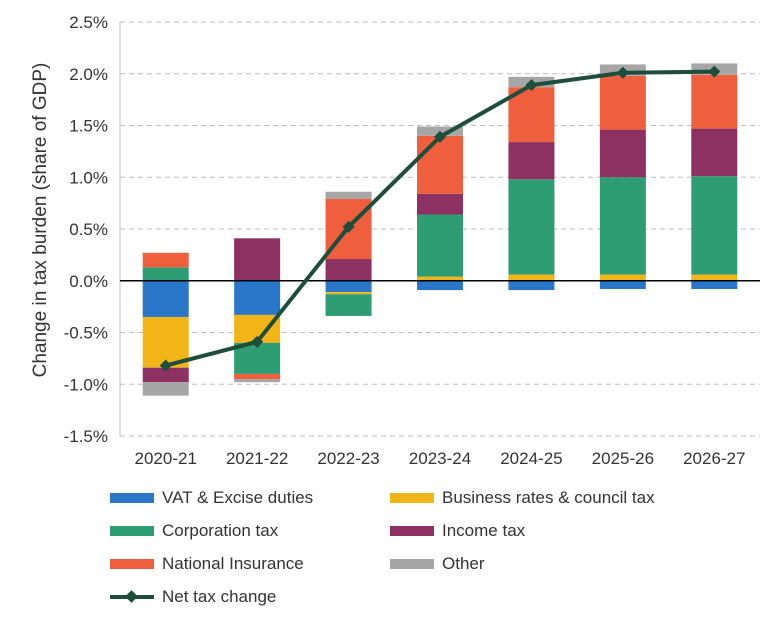 The image size is (779, 625). Describe the element at coordinates (40, 220) in the screenshot. I see `y-axis-label: Change in tax burden (share of GDP)` at that location.